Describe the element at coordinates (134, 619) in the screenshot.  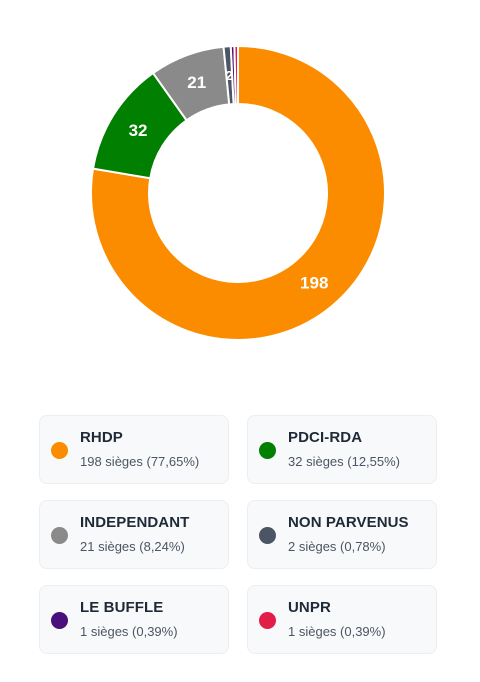
I see `legend-card-le-buffle: LE BUFFLE 1 sièges (0,39%)` at that location.